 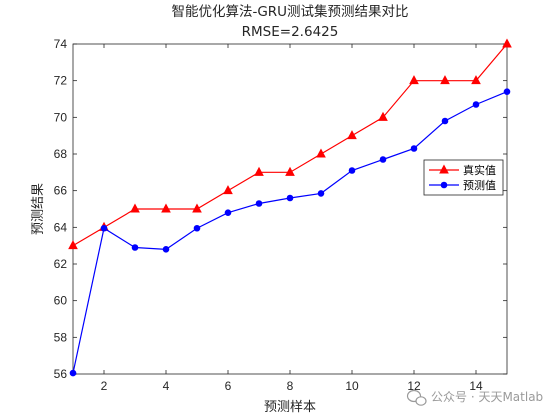 I want to click on x-tick-label: 2, so click(x=104, y=386).